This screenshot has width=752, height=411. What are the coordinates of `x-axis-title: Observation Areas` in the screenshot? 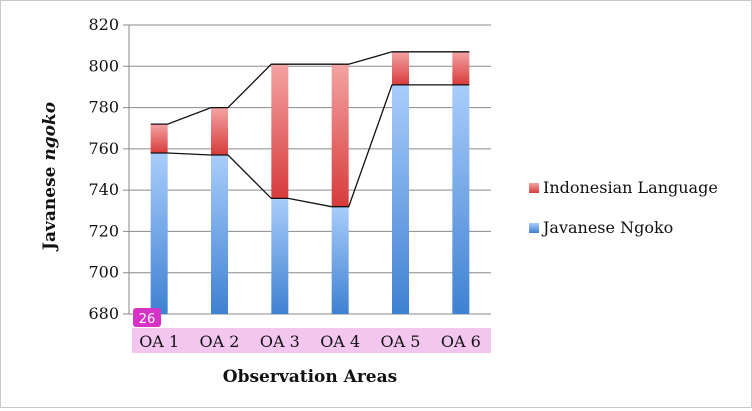 It's located at (310, 377).